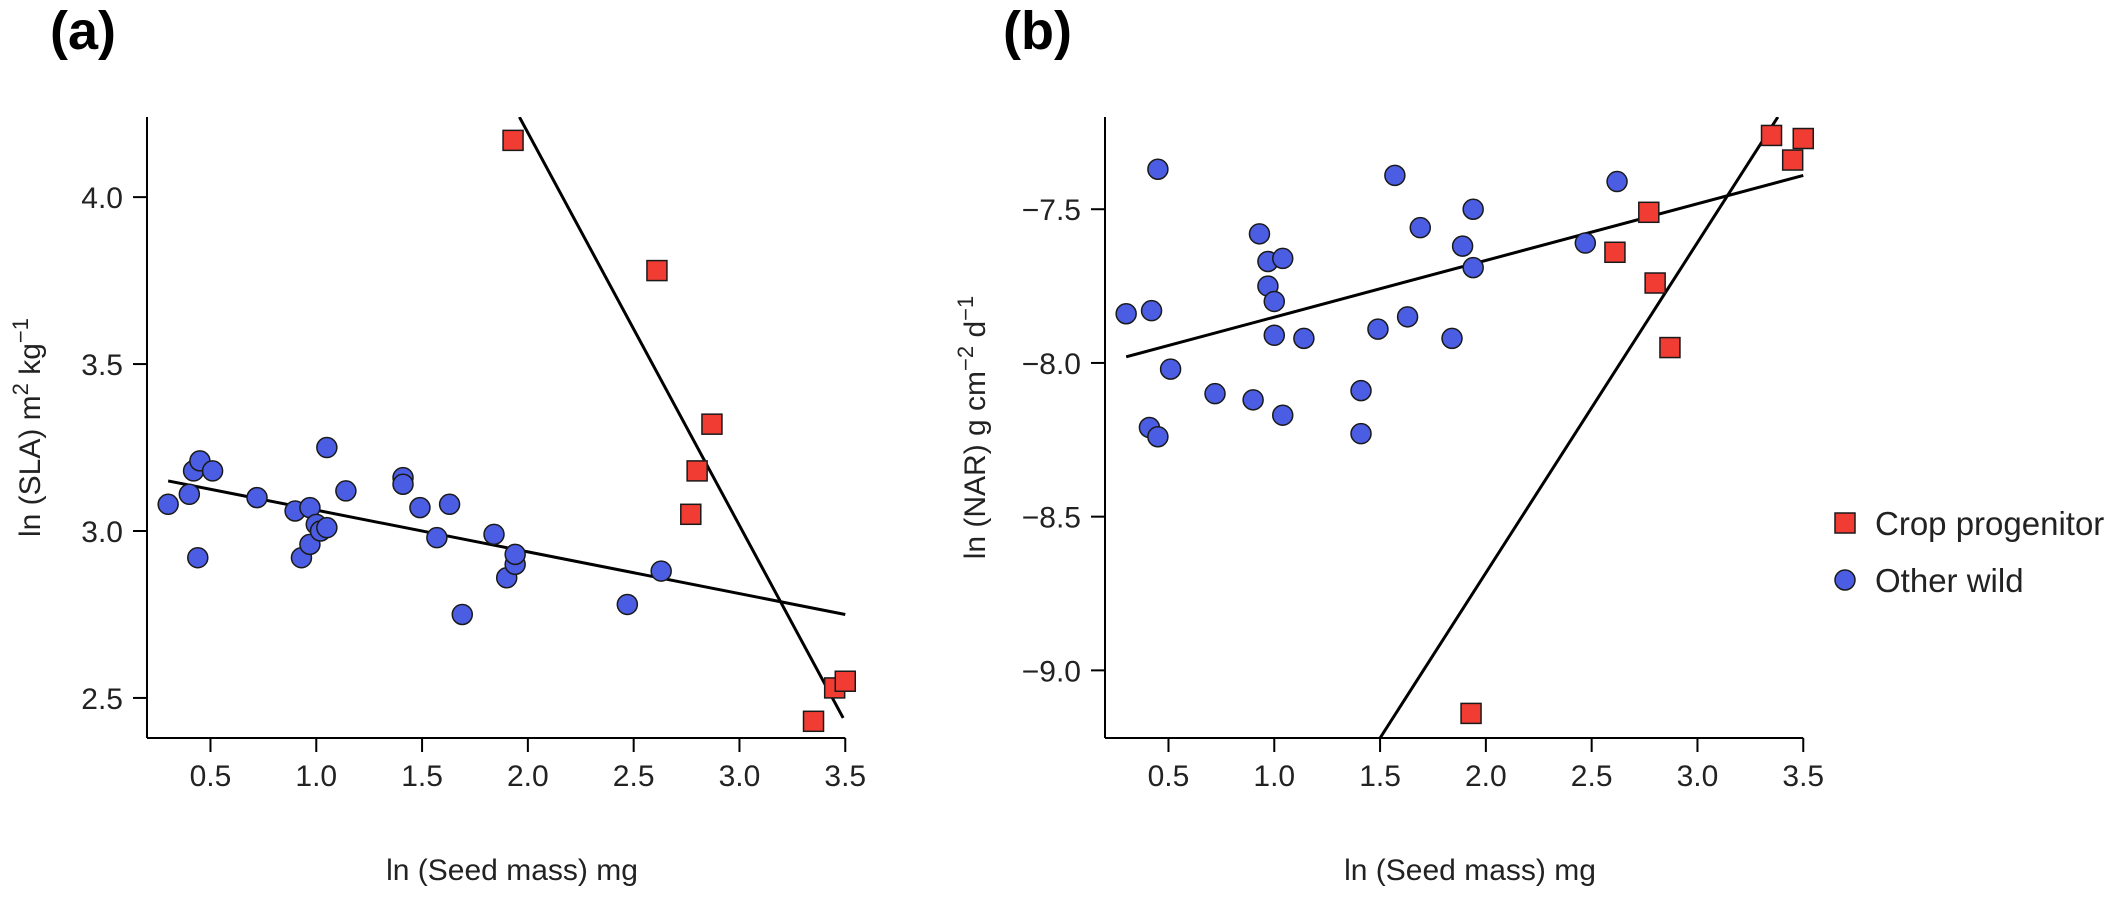 The height and width of the screenshot is (897, 2128). What do you see at coordinates (1051, 518) in the screenshot?
I see `y-tick-label: −8.5` at bounding box center [1051, 518].